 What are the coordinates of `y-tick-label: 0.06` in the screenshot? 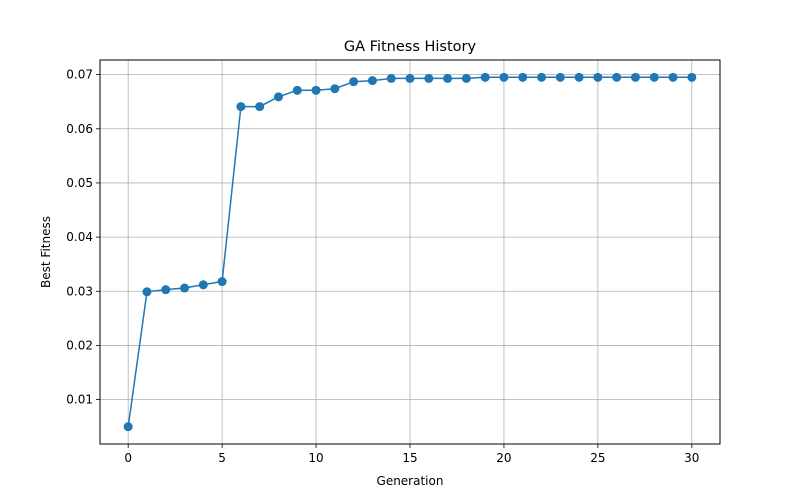 It's located at (79, 129).